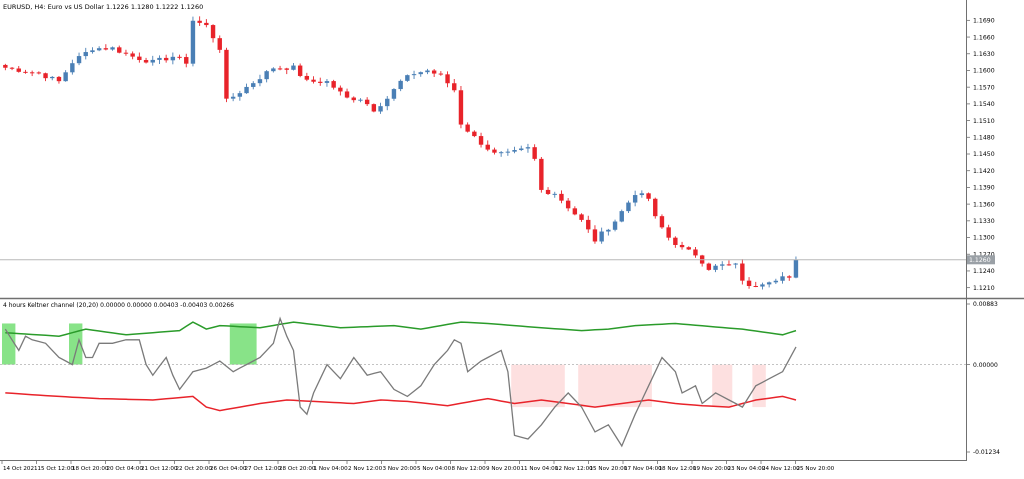 This screenshot has width=1024, height=479. What do you see at coordinates (984, 171) in the screenshot?
I see `price-tick-label: 1.1420` at bounding box center [984, 171].